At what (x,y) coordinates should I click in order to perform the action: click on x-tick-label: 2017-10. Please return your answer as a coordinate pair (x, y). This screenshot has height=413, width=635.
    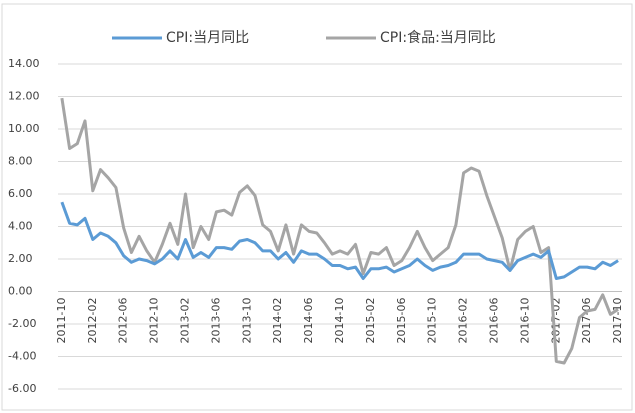
    Looking at the image, I should click on (617, 321).